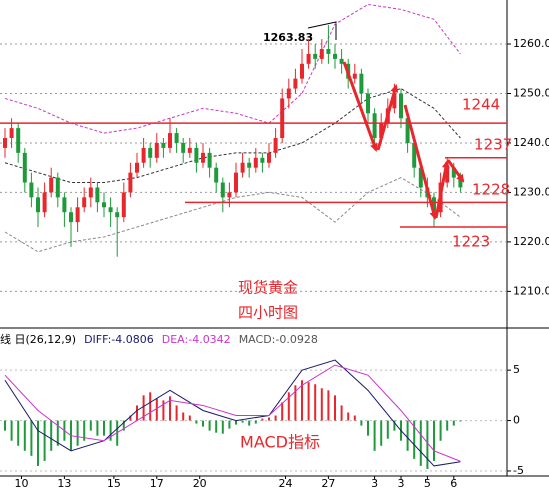  Describe the element at coordinates (268, 313) in the screenshot. I see `chart-subtitle: 四小时图` at that location.